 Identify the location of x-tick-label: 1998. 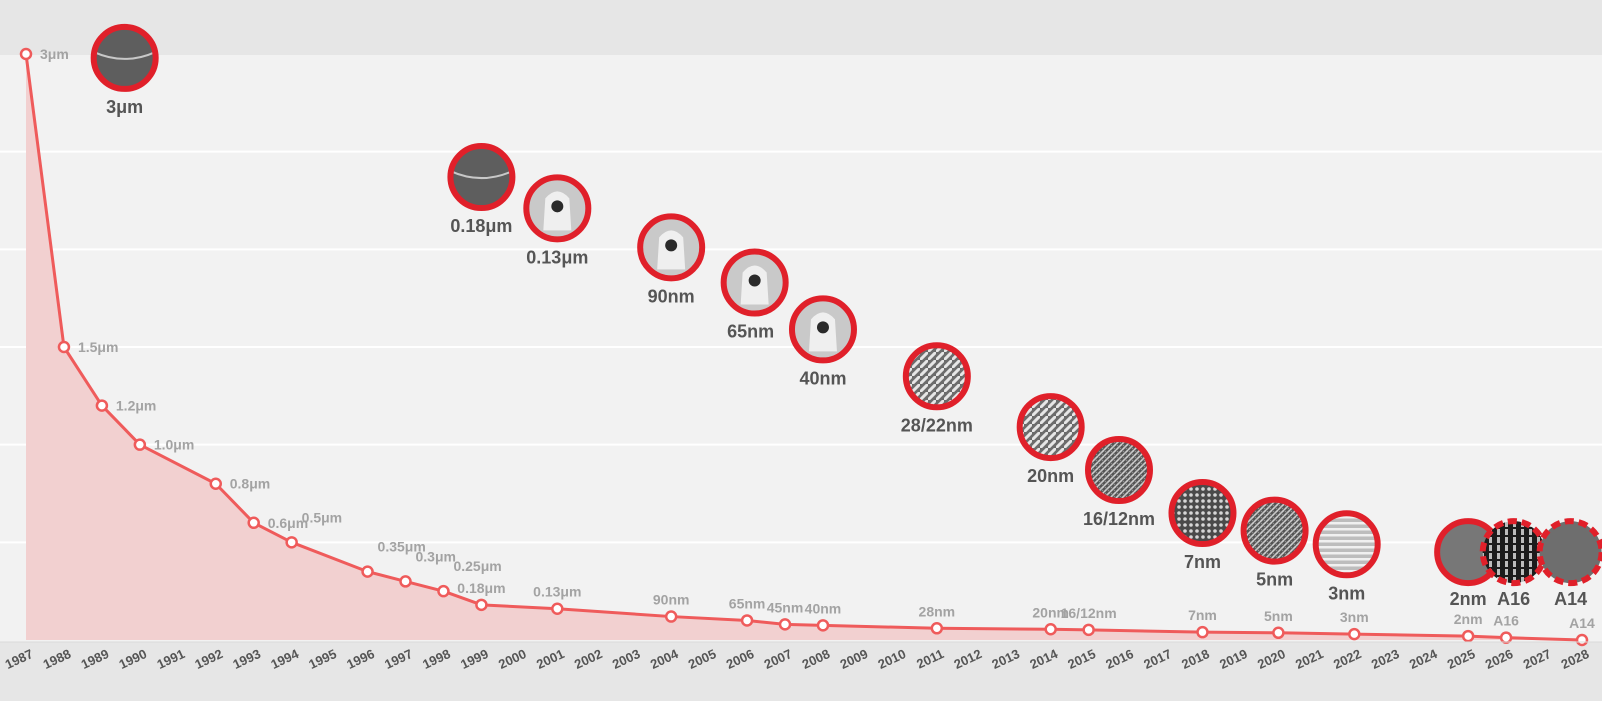
(436, 659).